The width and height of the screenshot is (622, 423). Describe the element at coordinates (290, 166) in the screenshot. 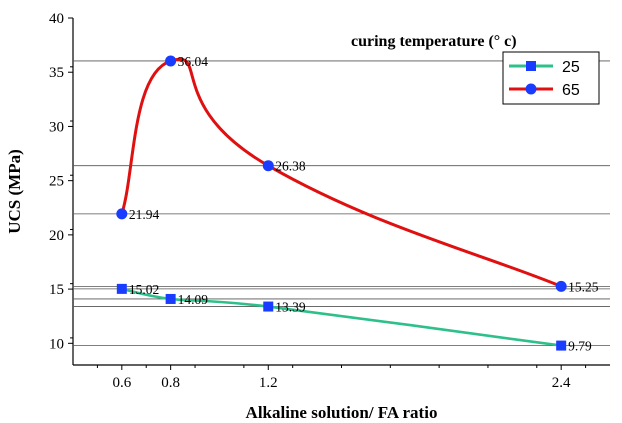

I see `data-label: 26.38` at that location.